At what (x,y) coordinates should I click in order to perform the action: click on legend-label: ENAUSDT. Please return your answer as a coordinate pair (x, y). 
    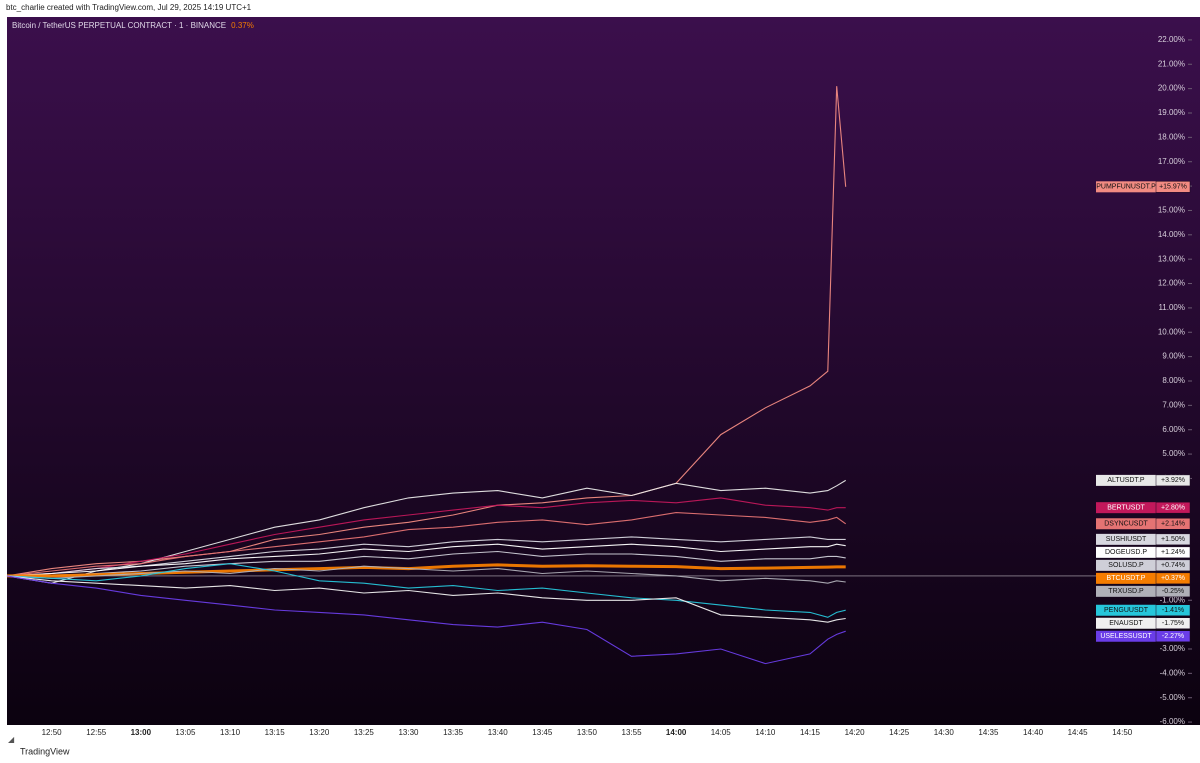
    Looking at the image, I should click on (1126, 623).